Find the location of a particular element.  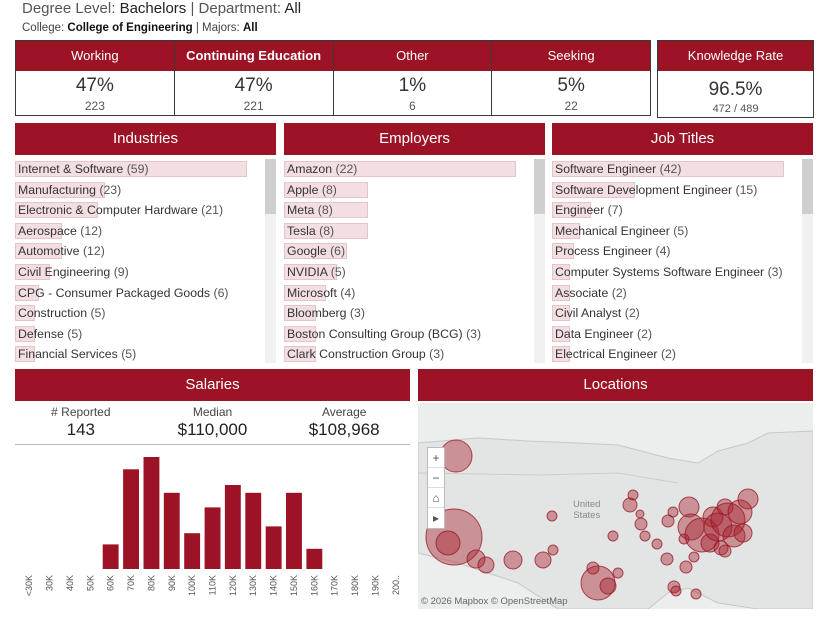

zoom-out-button: − is located at coordinates (436, 478).